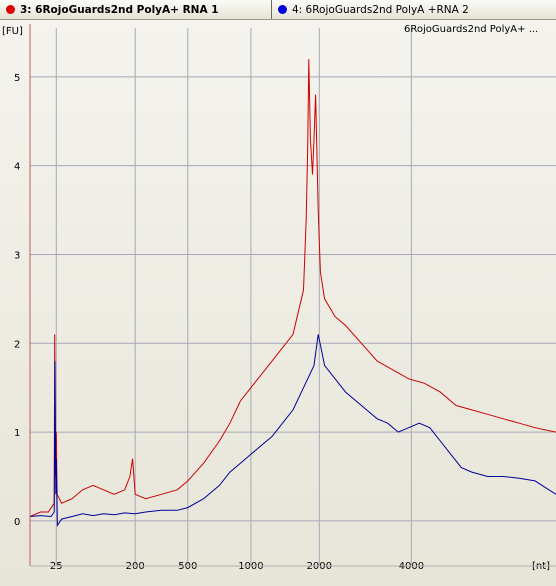 This screenshot has height=586, width=556. I want to click on y-tick-label: 3, so click(17, 255).